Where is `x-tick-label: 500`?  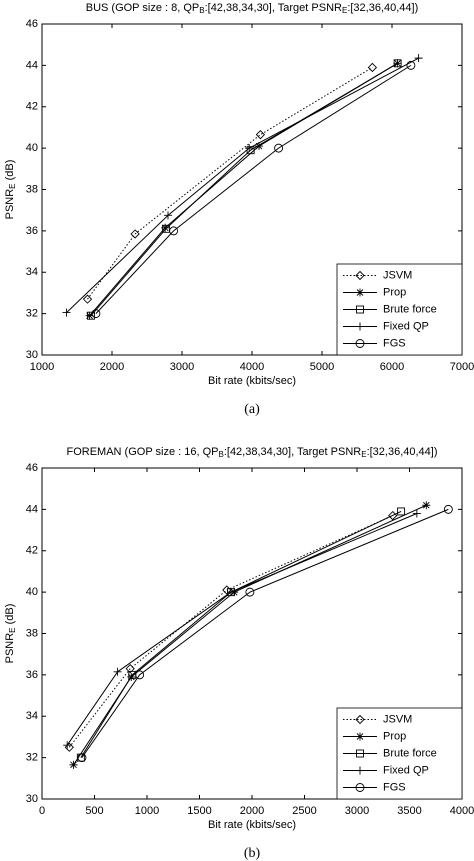
x-tick-label: 500 is located at coordinates (94, 811).